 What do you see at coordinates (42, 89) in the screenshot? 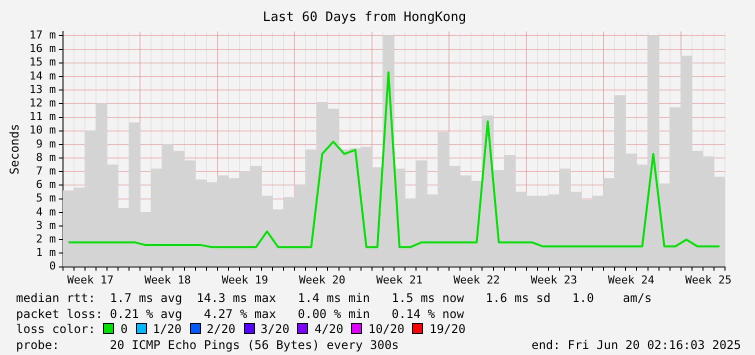
I see `y-tick-label: 13 m` at bounding box center [42, 89].